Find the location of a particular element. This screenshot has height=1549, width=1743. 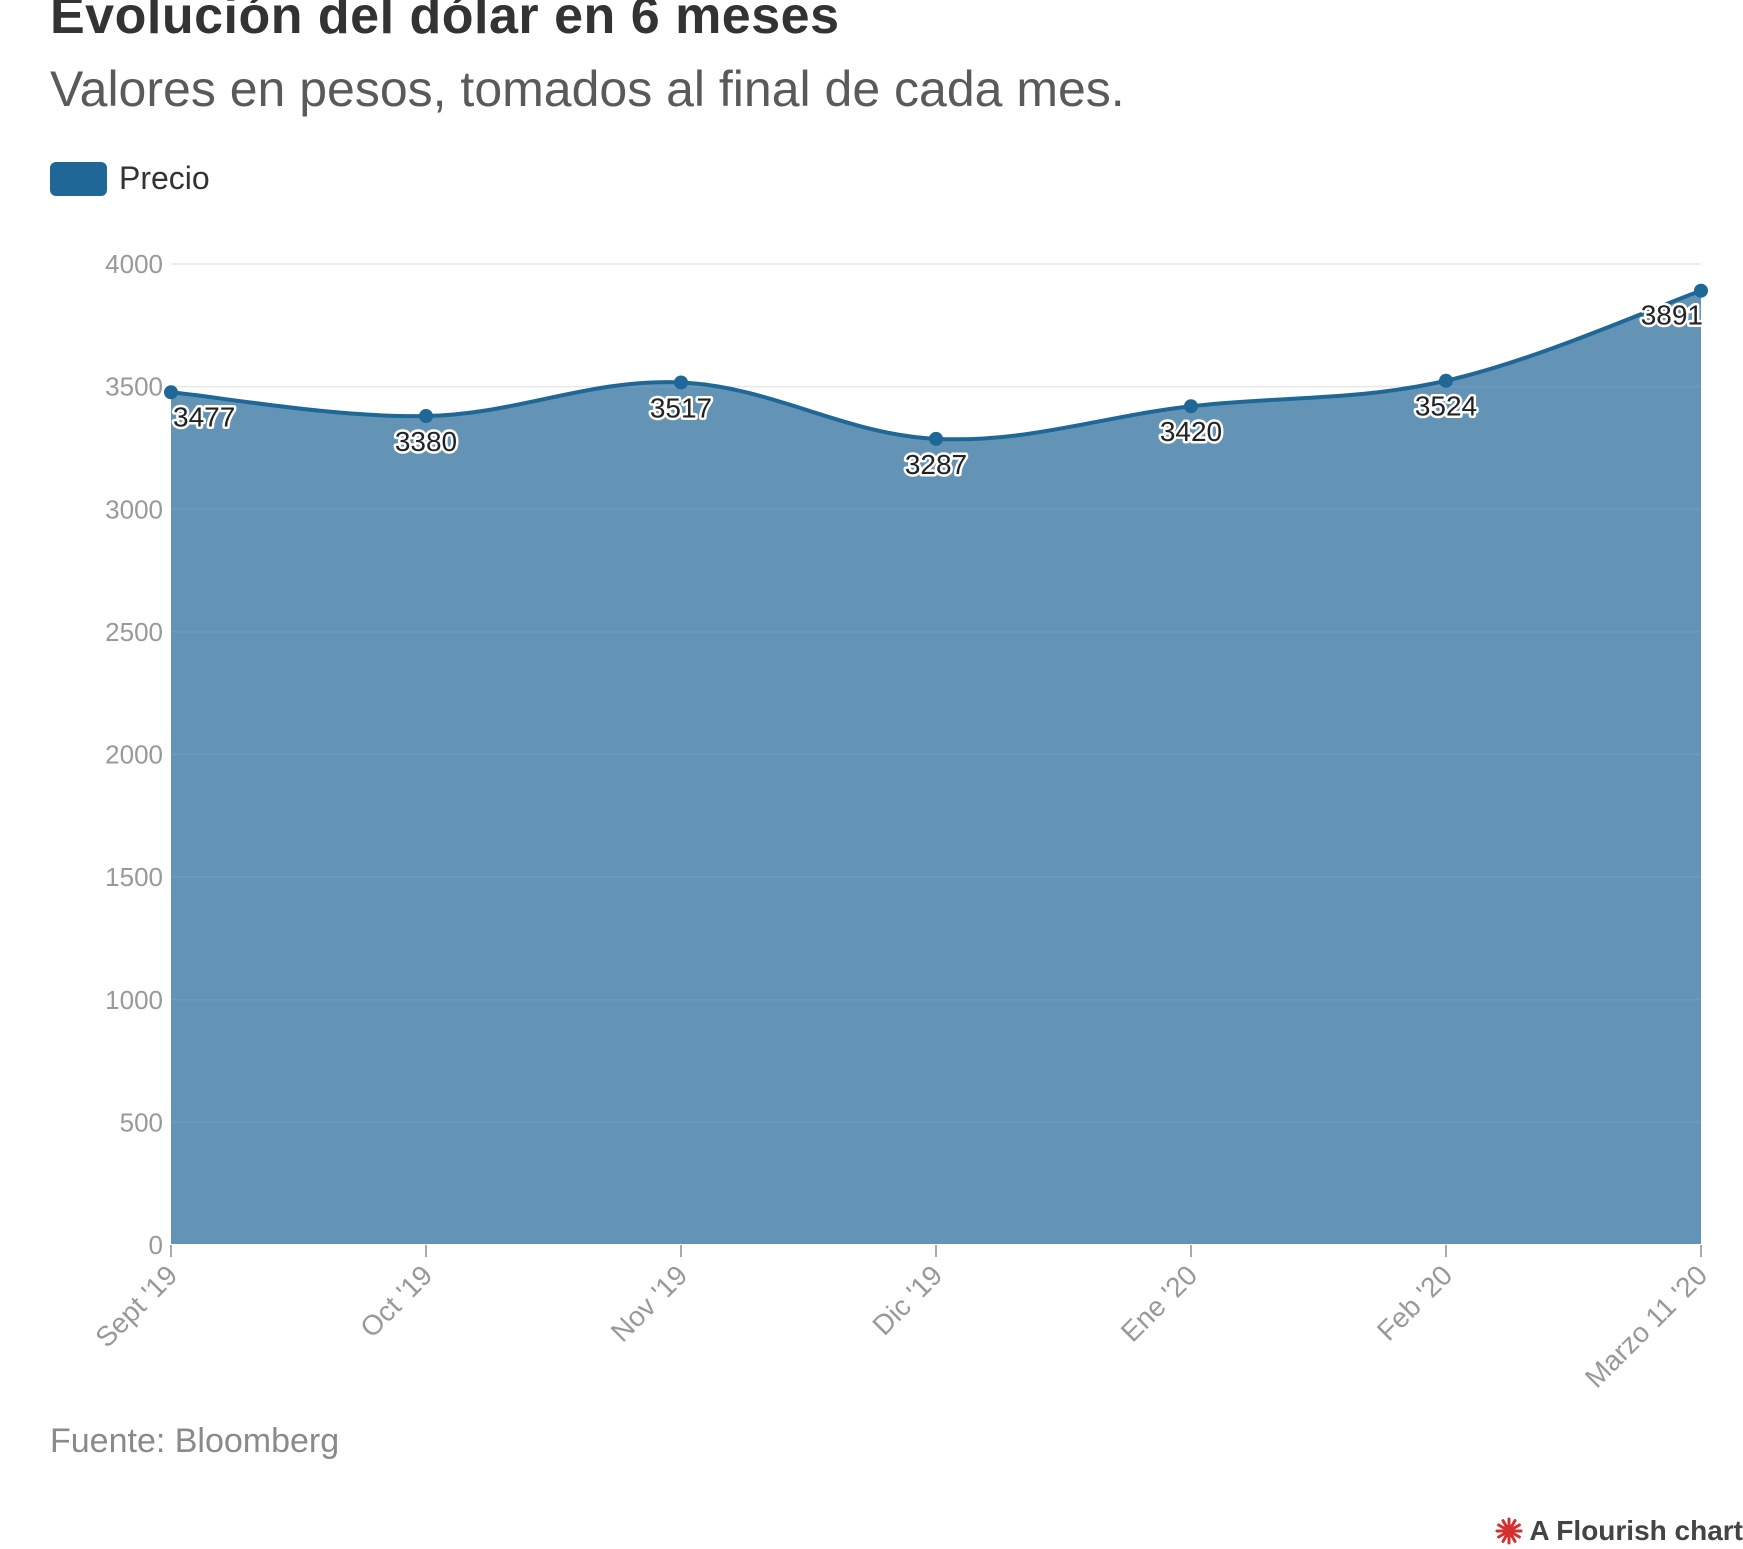

data-label-halo: 3287 is located at coordinates (936, 464).